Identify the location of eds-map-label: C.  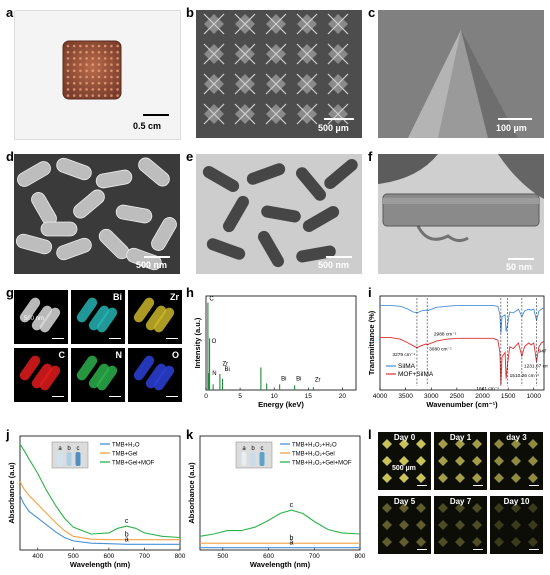
(62, 355).